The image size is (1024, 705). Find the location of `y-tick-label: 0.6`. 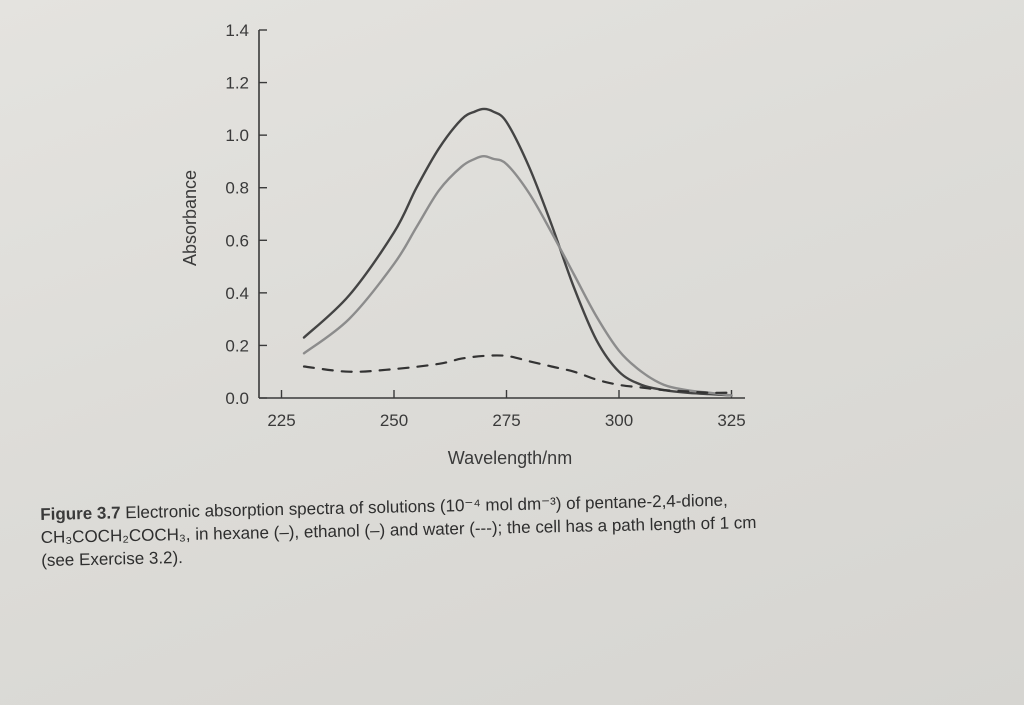

y-tick-label: 0.6 is located at coordinates (237, 240).